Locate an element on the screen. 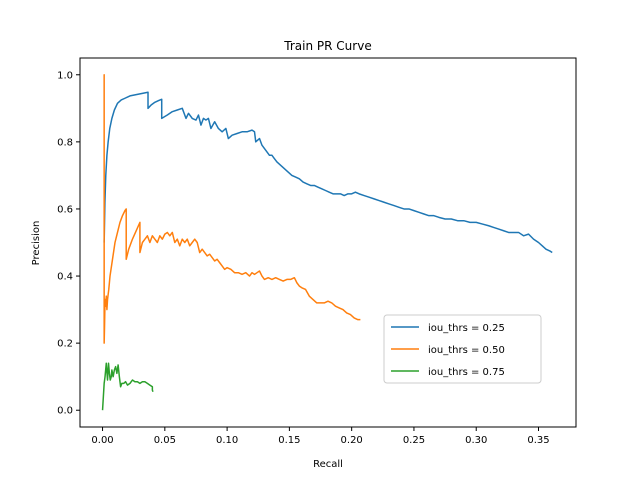  legend-box is located at coordinates (462, 349).